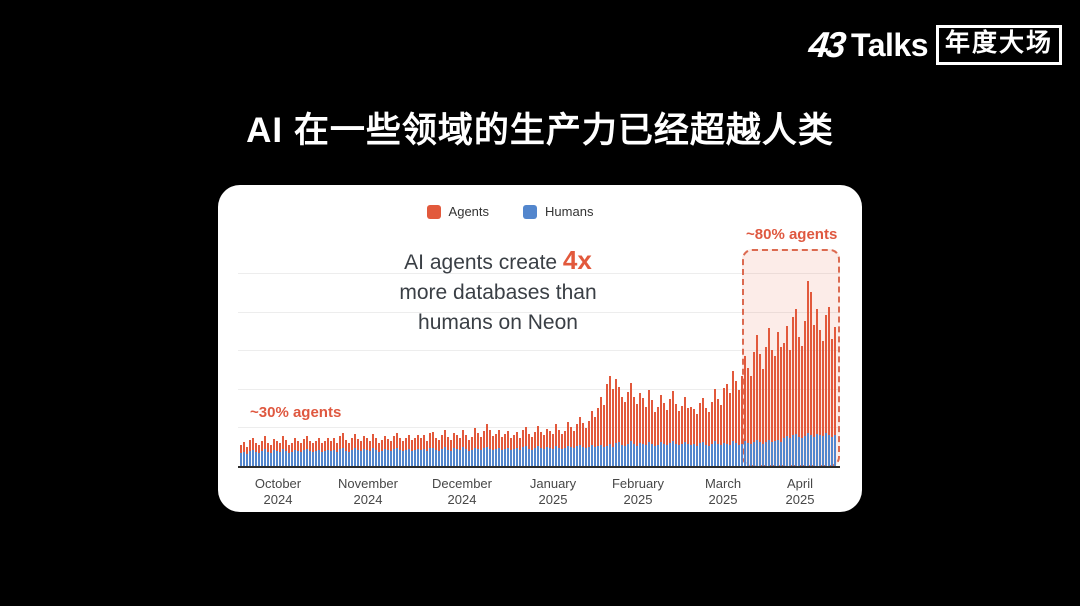  What do you see at coordinates (469, 211) in the screenshot?
I see `legend-label: Agents` at bounding box center [469, 211].